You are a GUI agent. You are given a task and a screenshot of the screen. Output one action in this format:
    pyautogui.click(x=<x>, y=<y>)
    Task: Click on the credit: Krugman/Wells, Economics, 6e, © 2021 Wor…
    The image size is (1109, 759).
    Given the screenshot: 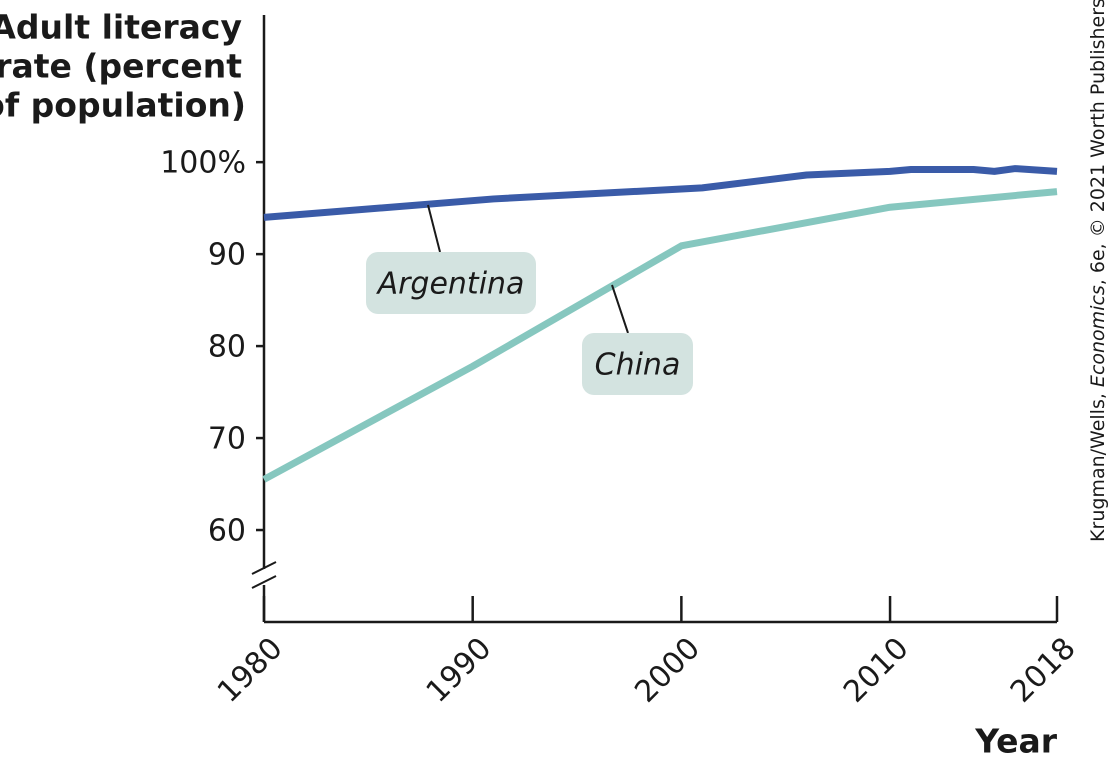 What is the action you would take?
    pyautogui.click(x=1098, y=271)
    